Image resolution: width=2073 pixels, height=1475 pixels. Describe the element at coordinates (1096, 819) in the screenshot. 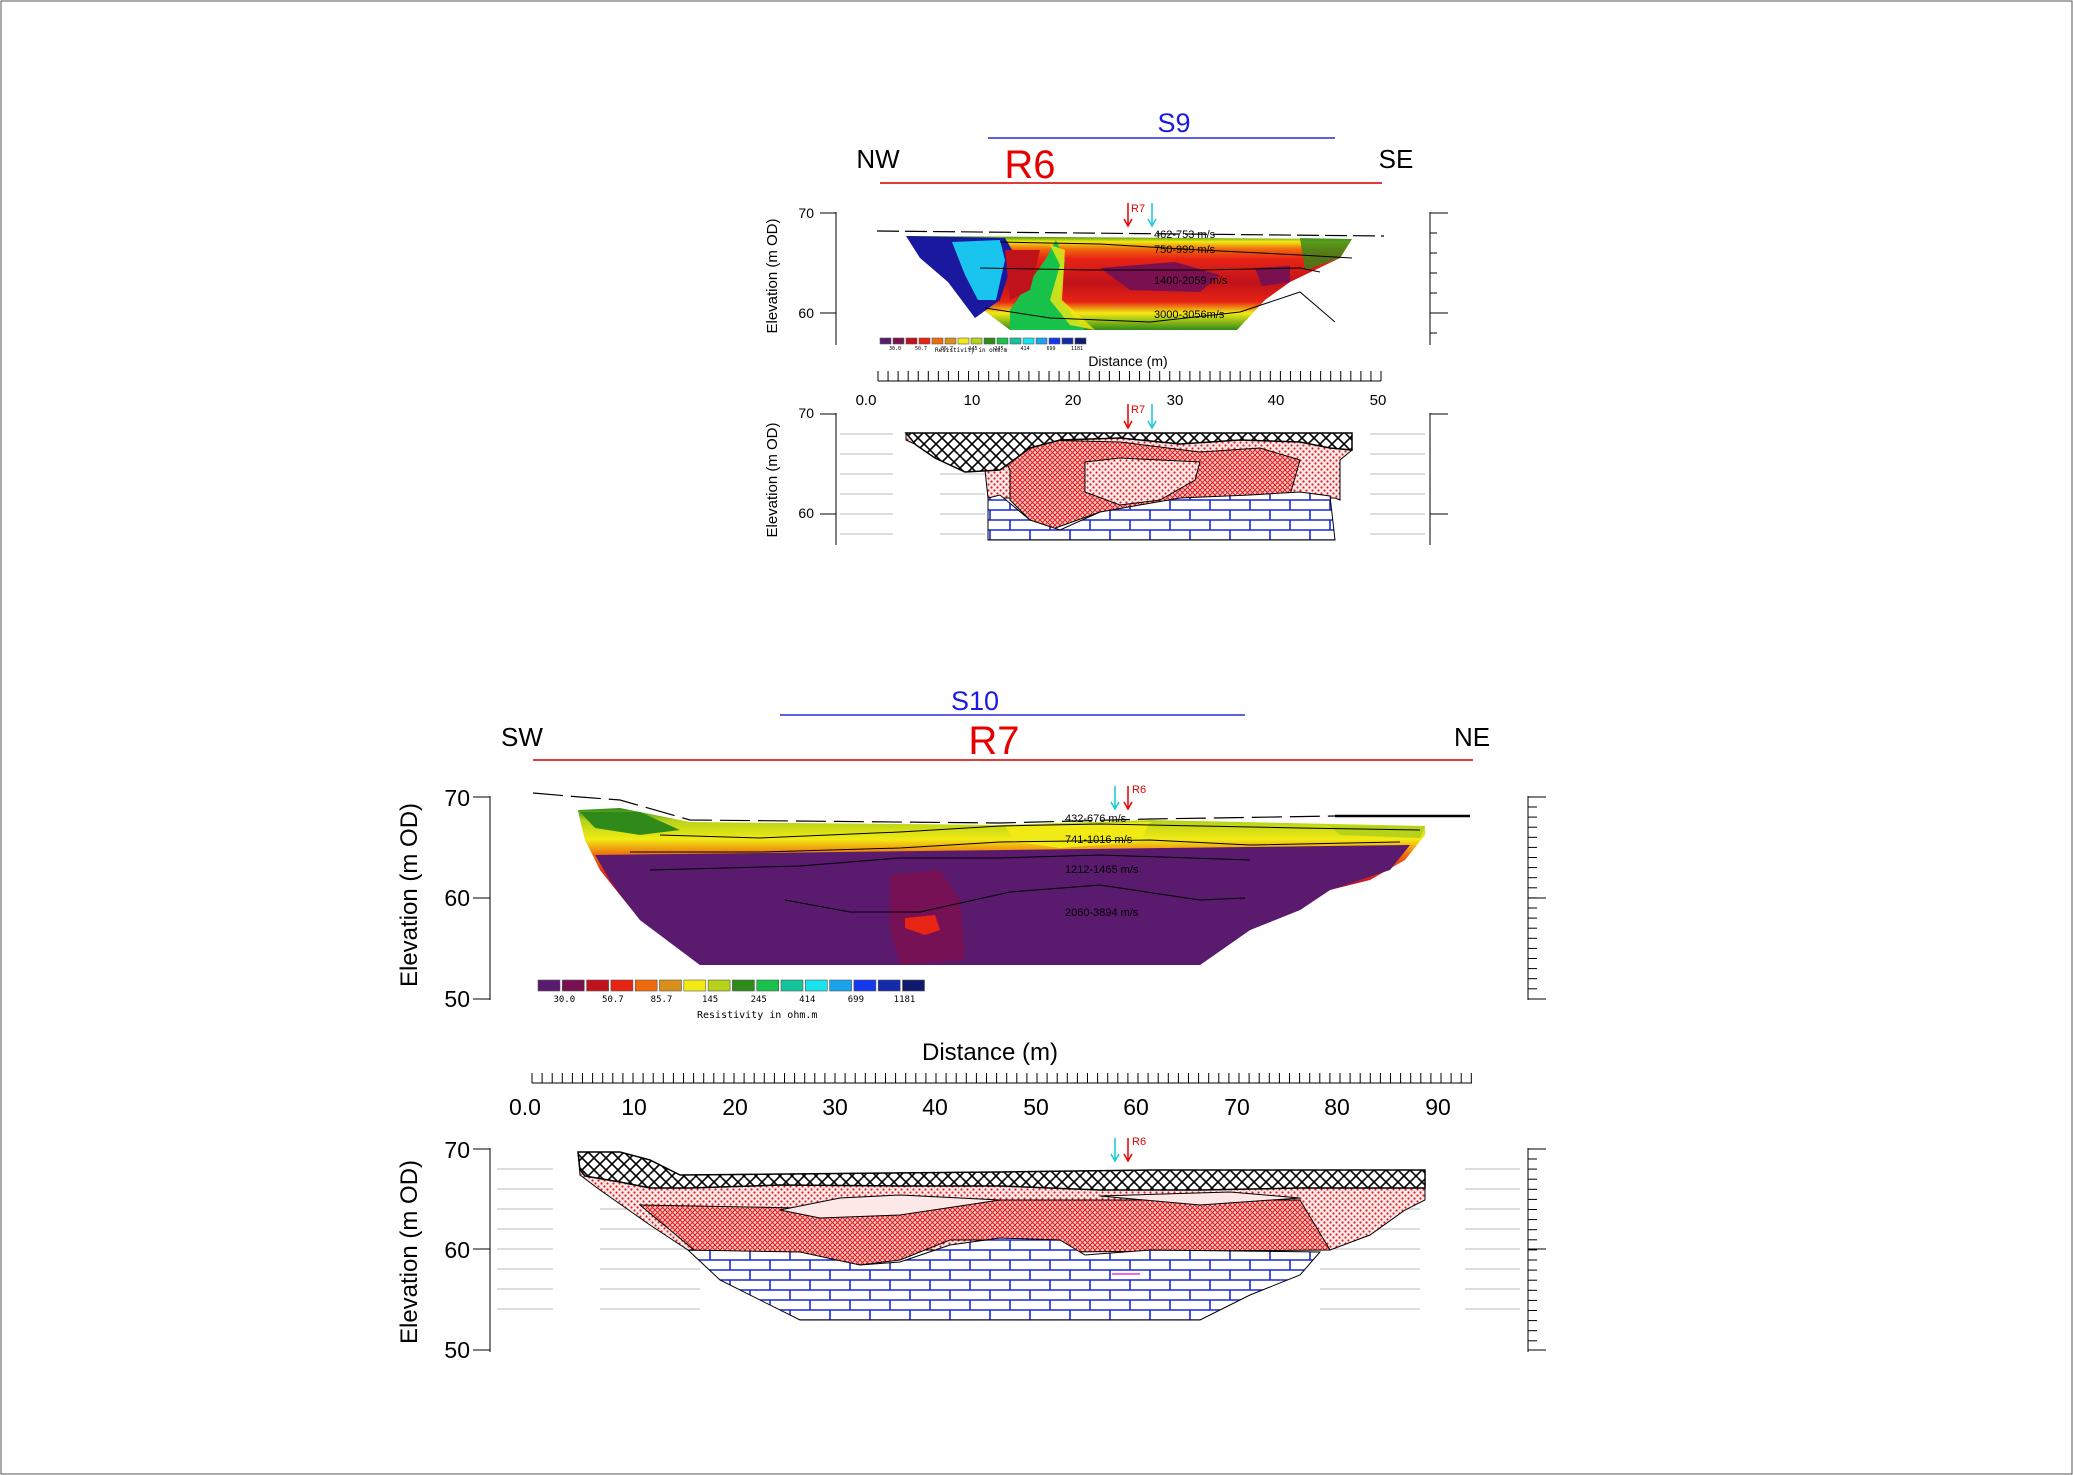

I see `r7-velocity-label-1: 432-676 m/s` at that location.